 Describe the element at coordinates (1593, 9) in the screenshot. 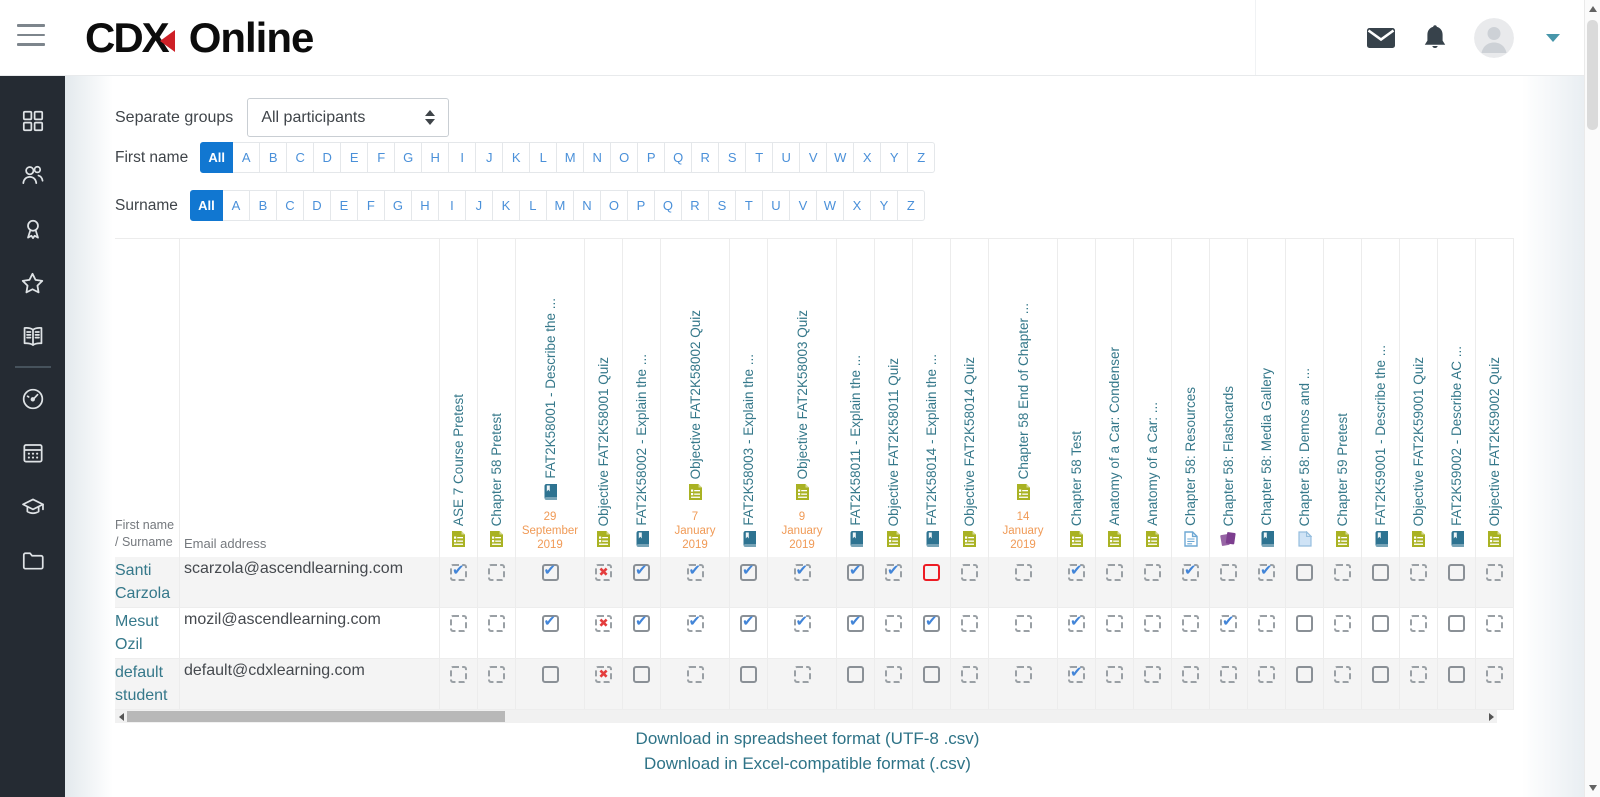

I see `scroll-up-arrow-icon` at that location.